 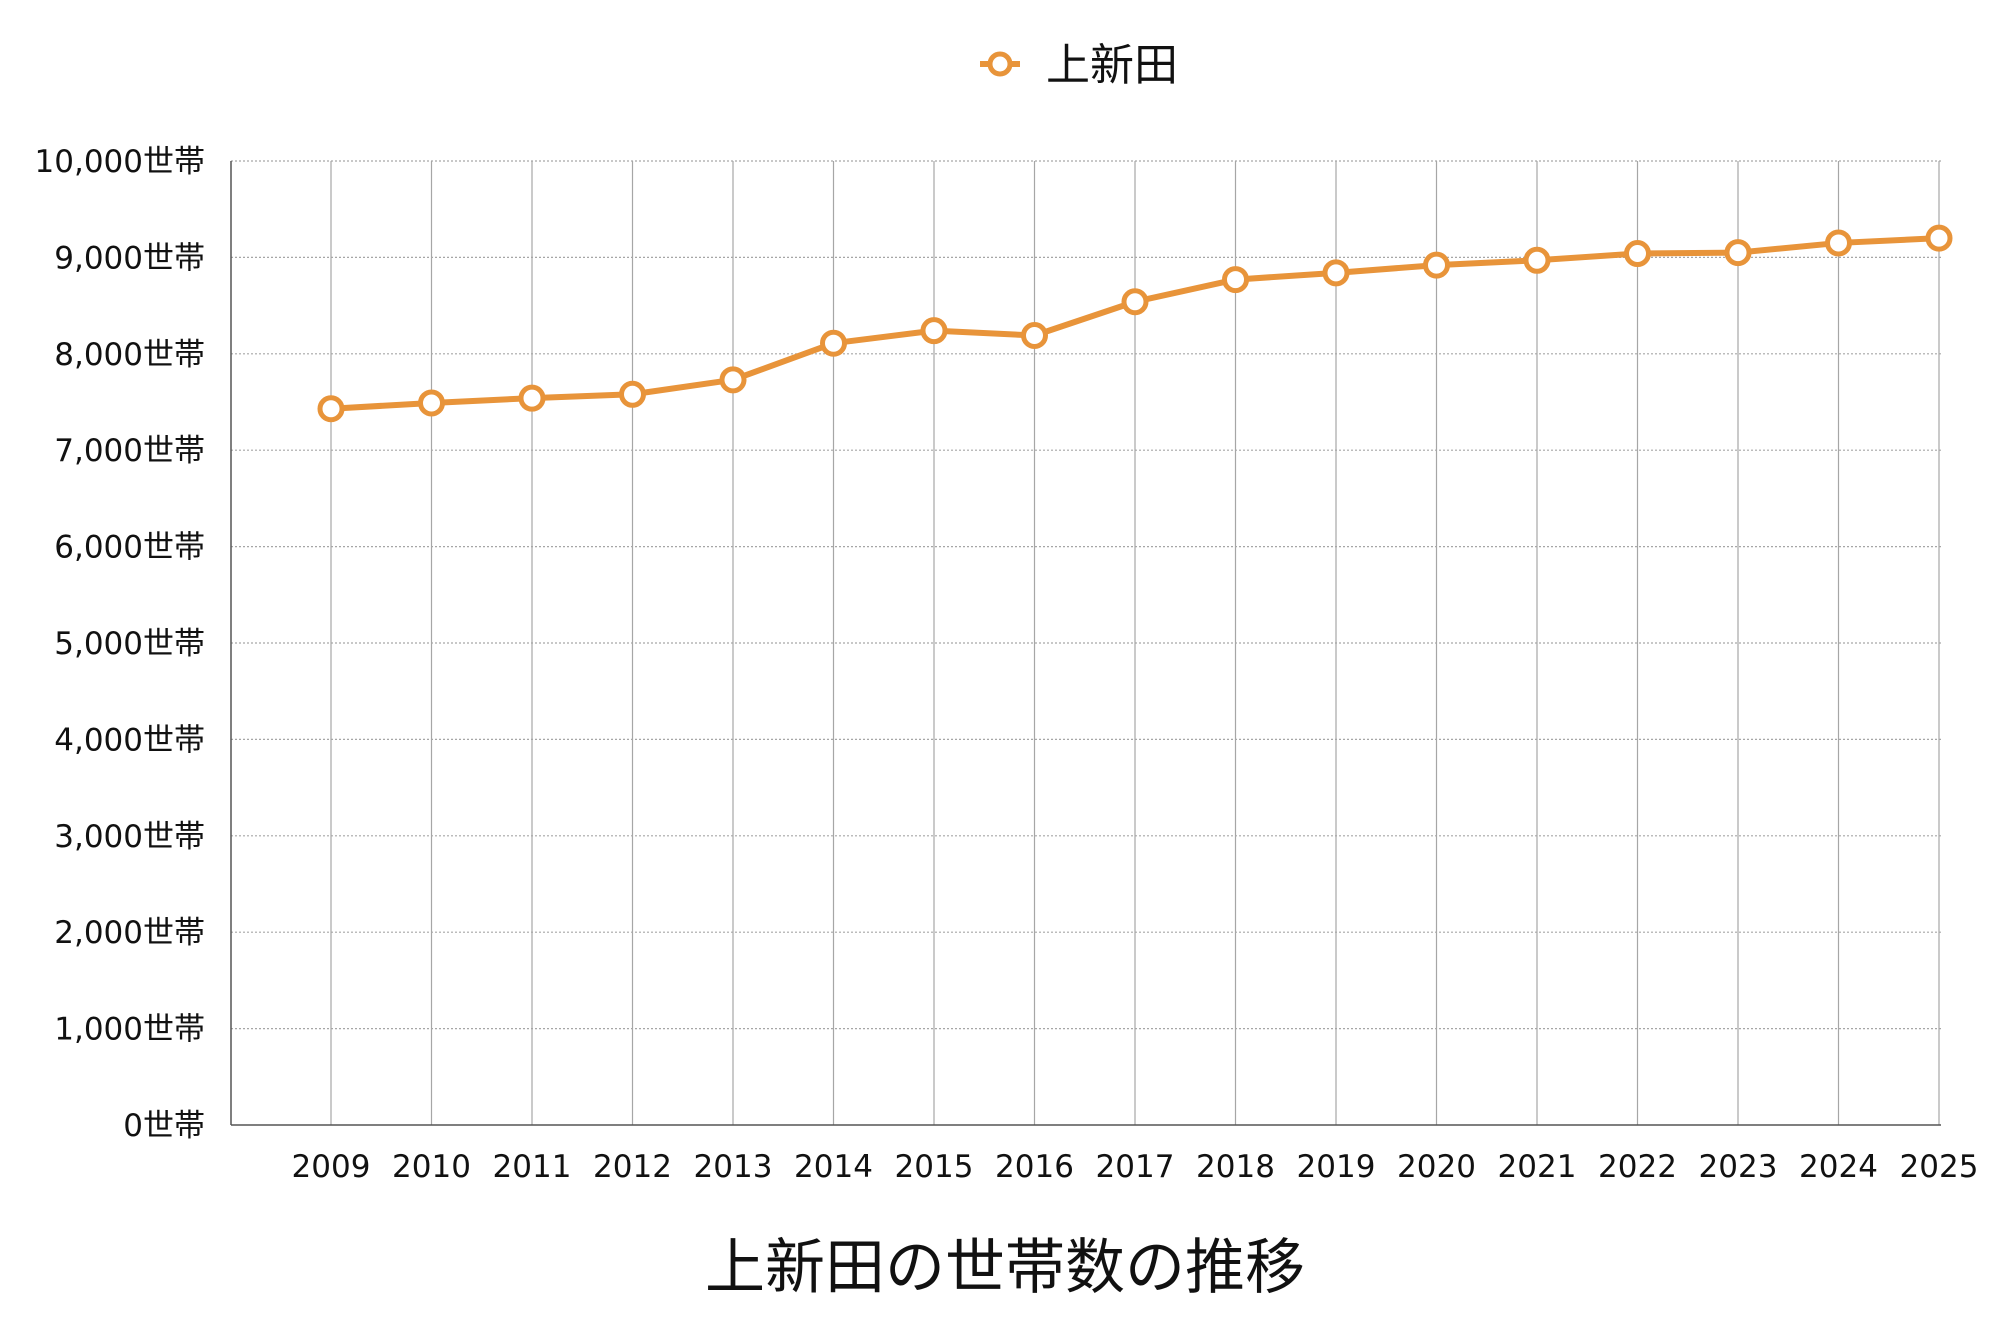 I want to click on chart-title: 上新田の世帯数の推移, so click(x=1005, y=1268).